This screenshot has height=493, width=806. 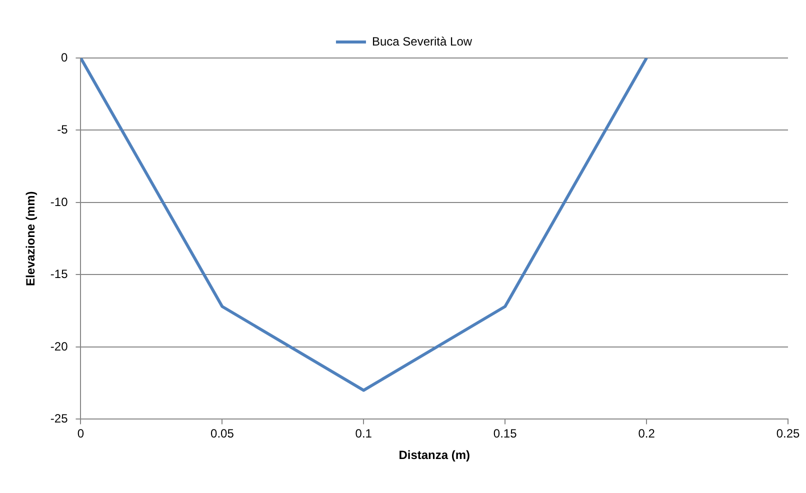 What do you see at coordinates (59, 274) in the screenshot?
I see `y-tick-label: -15` at bounding box center [59, 274].